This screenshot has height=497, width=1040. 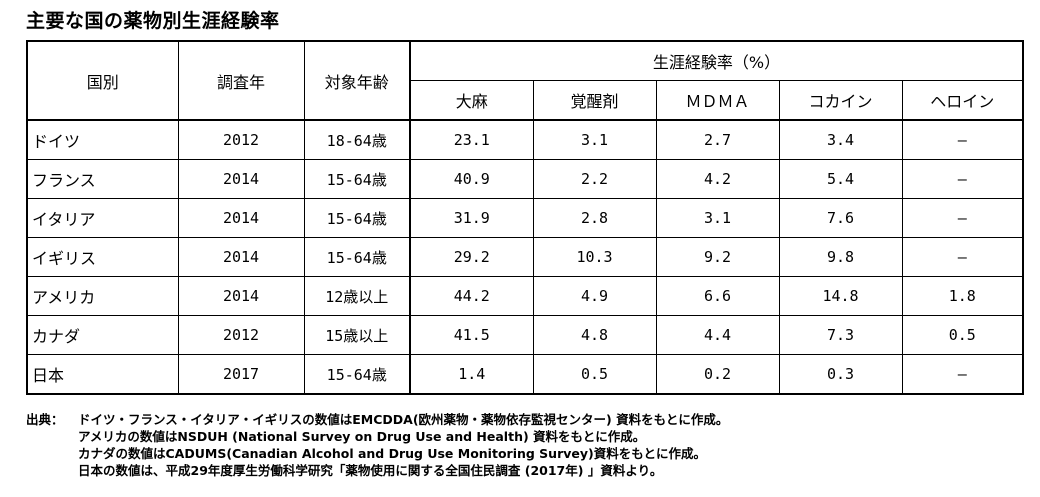 What do you see at coordinates (102, 139) in the screenshot?
I see `country-cell: ドイツ` at bounding box center [102, 139].